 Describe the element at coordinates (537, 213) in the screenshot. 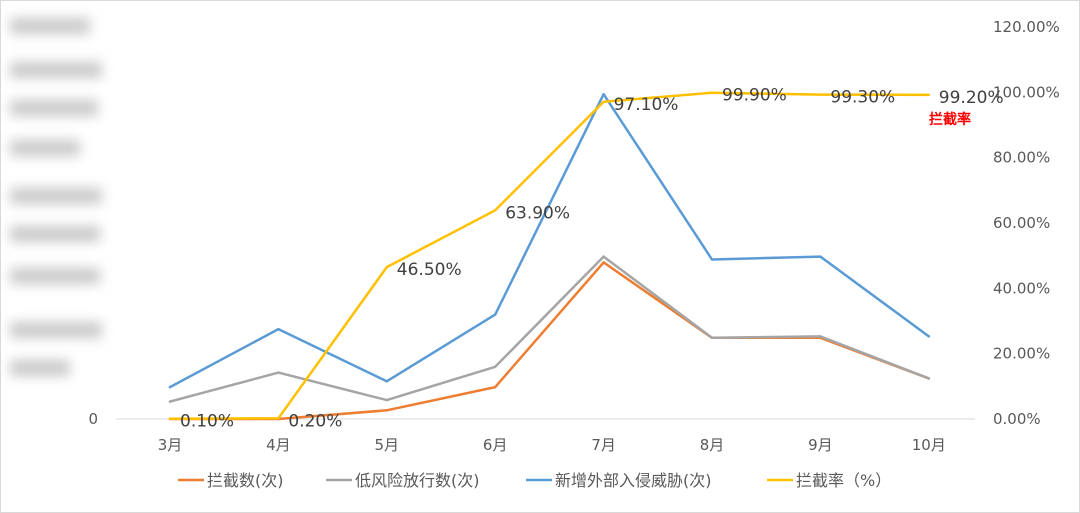

I see `rate-data-label: 63.90%` at that location.